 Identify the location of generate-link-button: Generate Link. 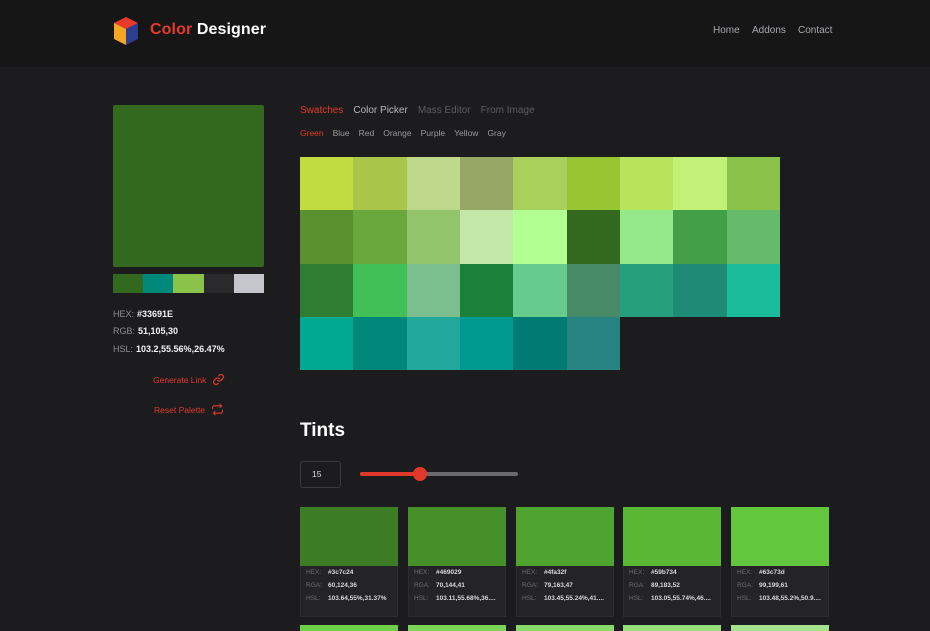
(189, 379).